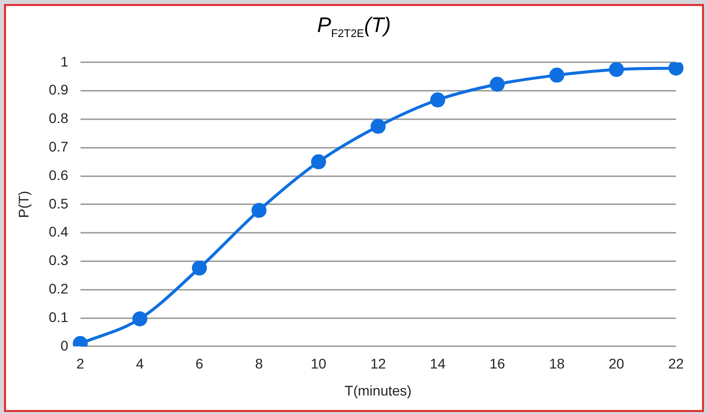 The height and width of the screenshot is (414, 707). What do you see at coordinates (23, 204) in the screenshot?
I see `y-axis-title: P(T)` at bounding box center [23, 204].